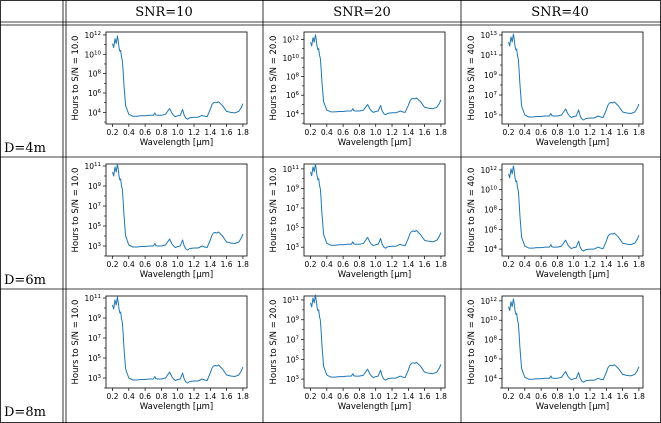 The width and height of the screenshot is (661, 423). I want to click on col-header-snr20: SNR=20, so click(362, 12).